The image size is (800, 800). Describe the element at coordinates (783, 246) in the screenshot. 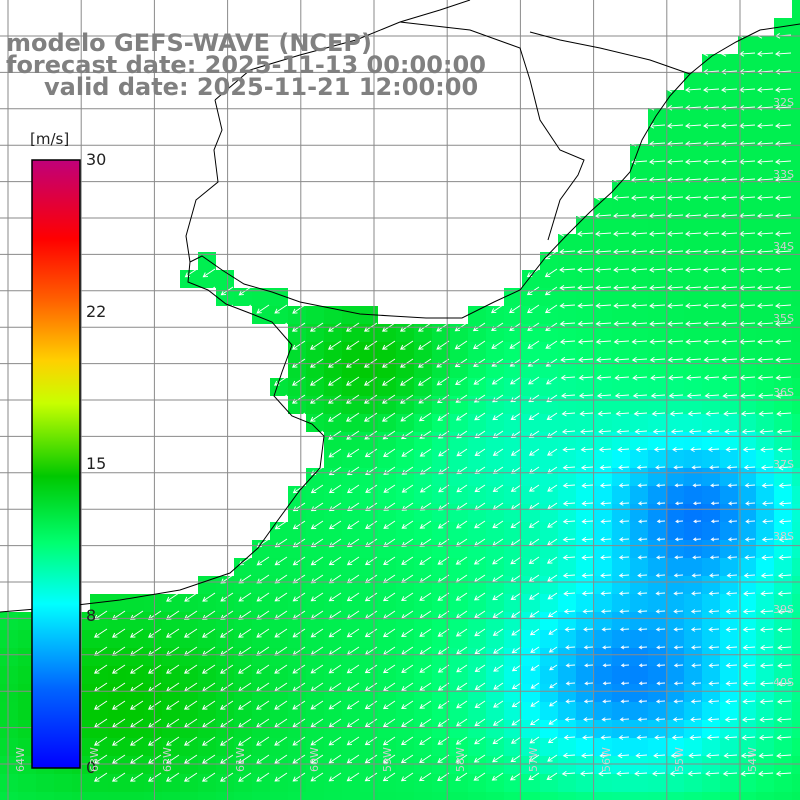

I see `lat-label: 34S` at that location.